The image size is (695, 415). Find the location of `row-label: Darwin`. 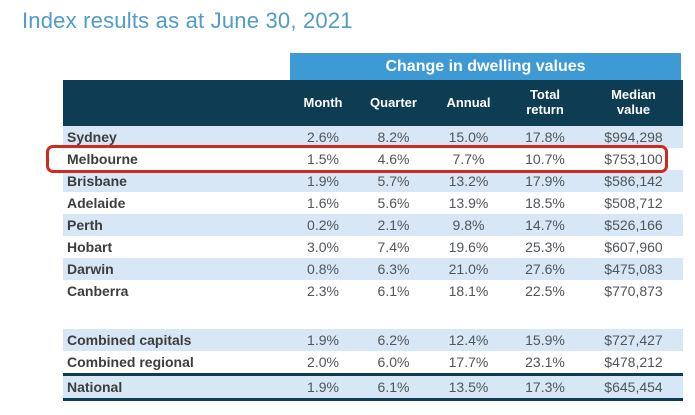

row-label: Darwin is located at coordinates (176, 269).